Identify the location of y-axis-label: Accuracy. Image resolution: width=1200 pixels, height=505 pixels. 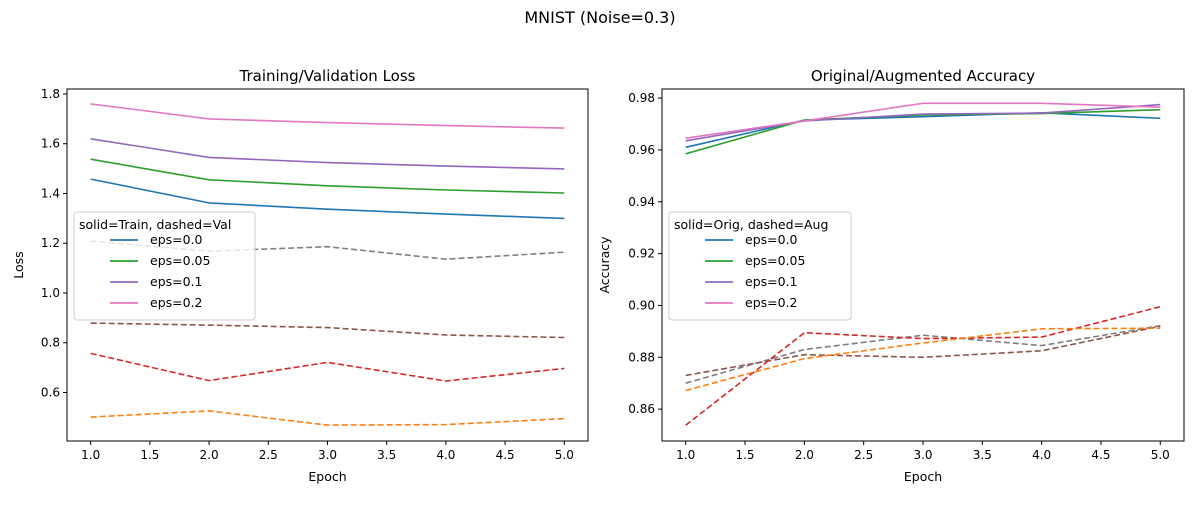
(604, 265).